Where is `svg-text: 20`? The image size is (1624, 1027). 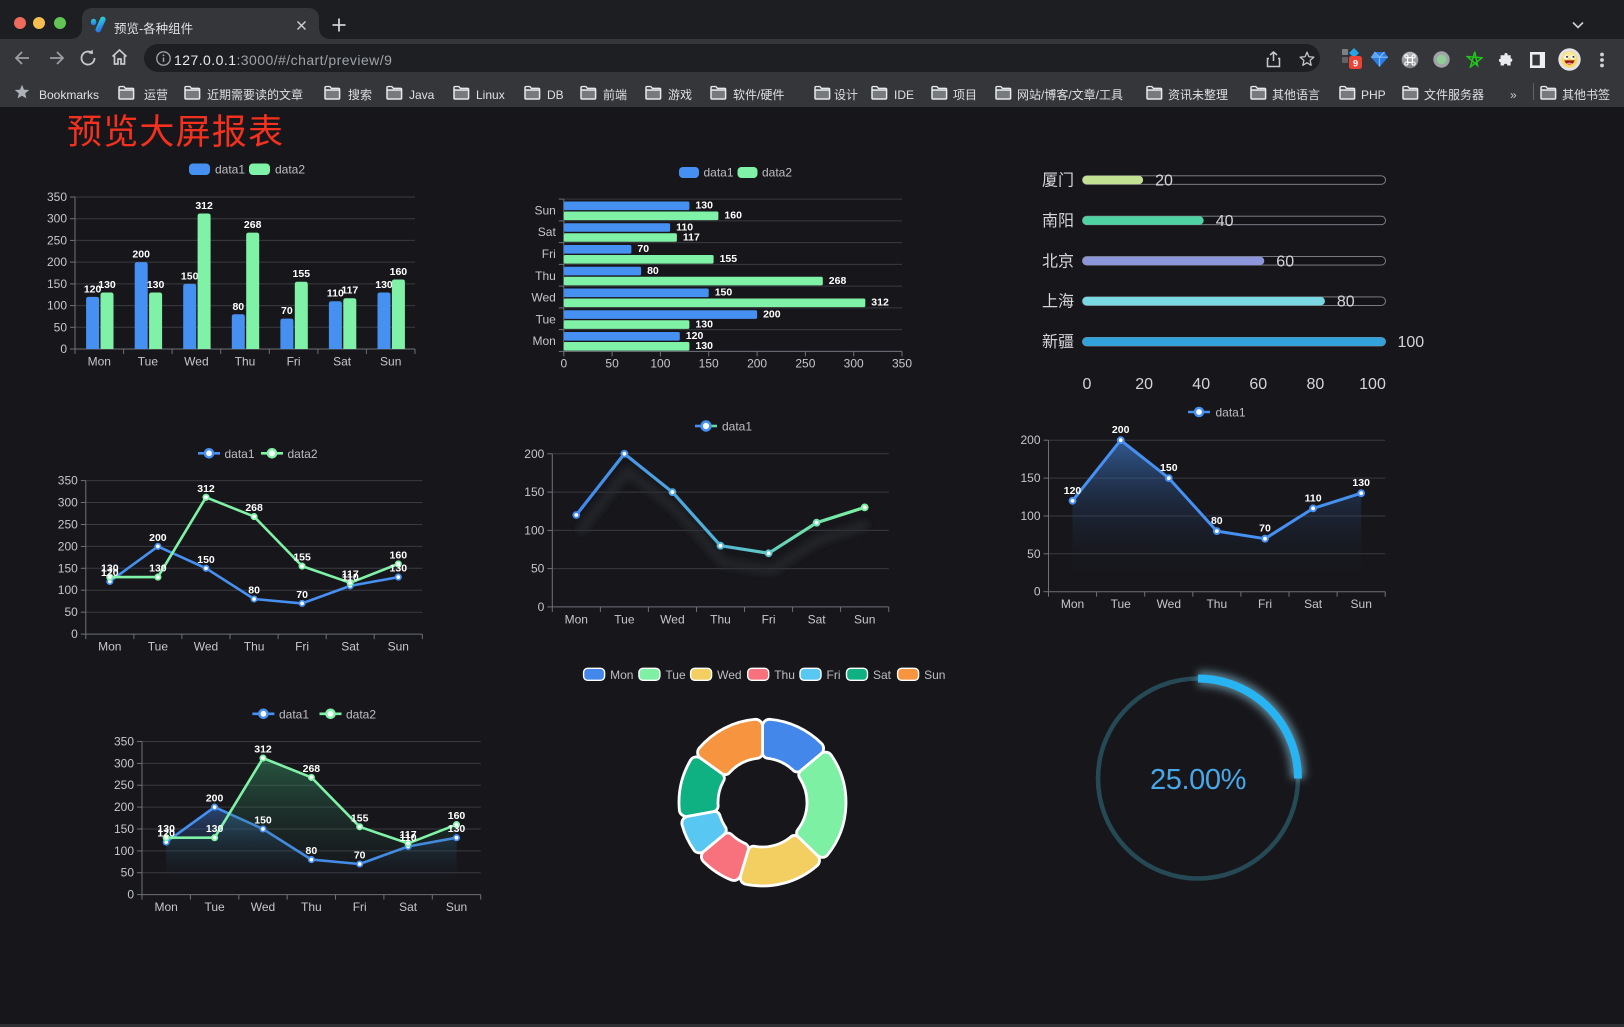
svg-text: 20 is located at coordinates (1164, 179).